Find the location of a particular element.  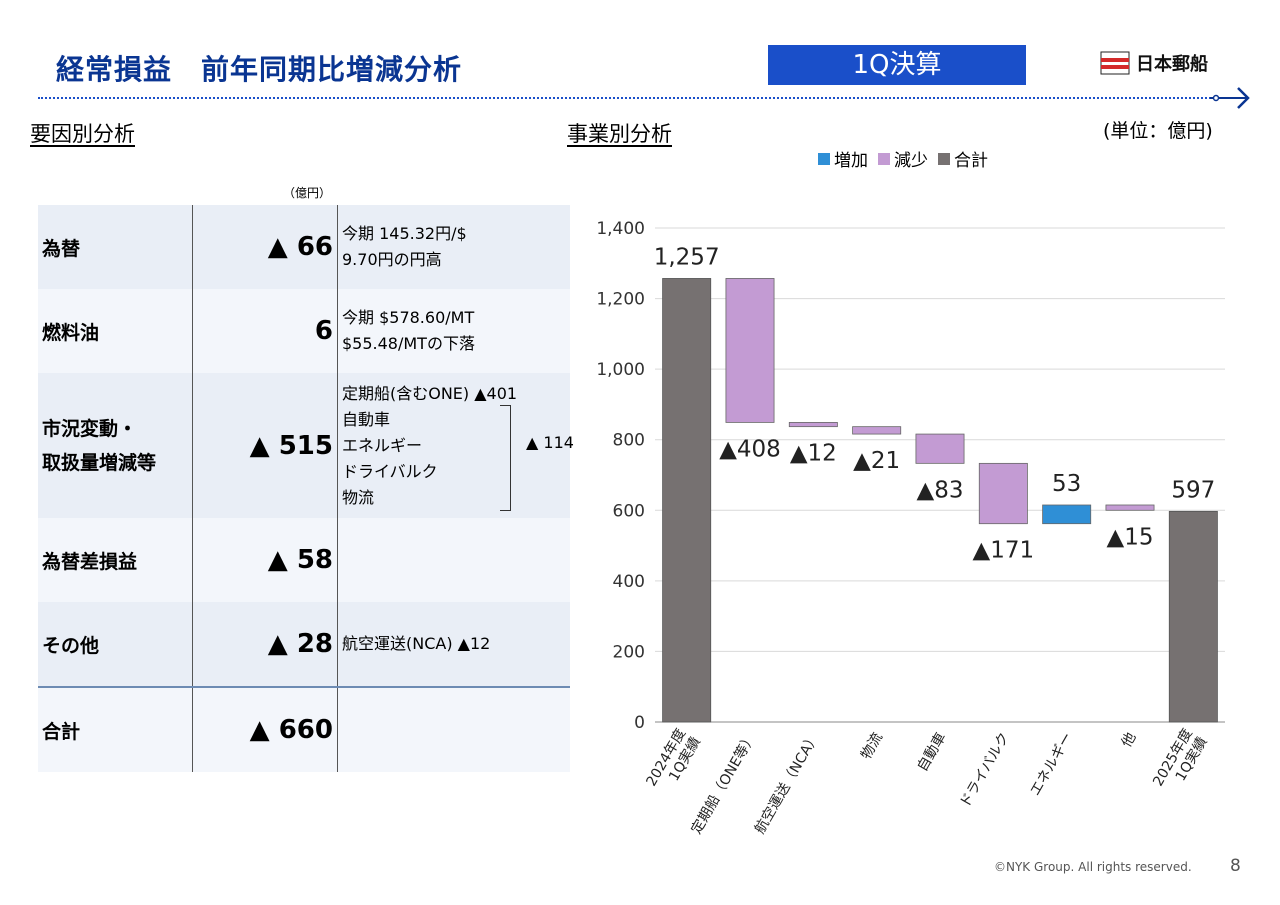

note-line: 自動車 is located at coordinates (366, 419).